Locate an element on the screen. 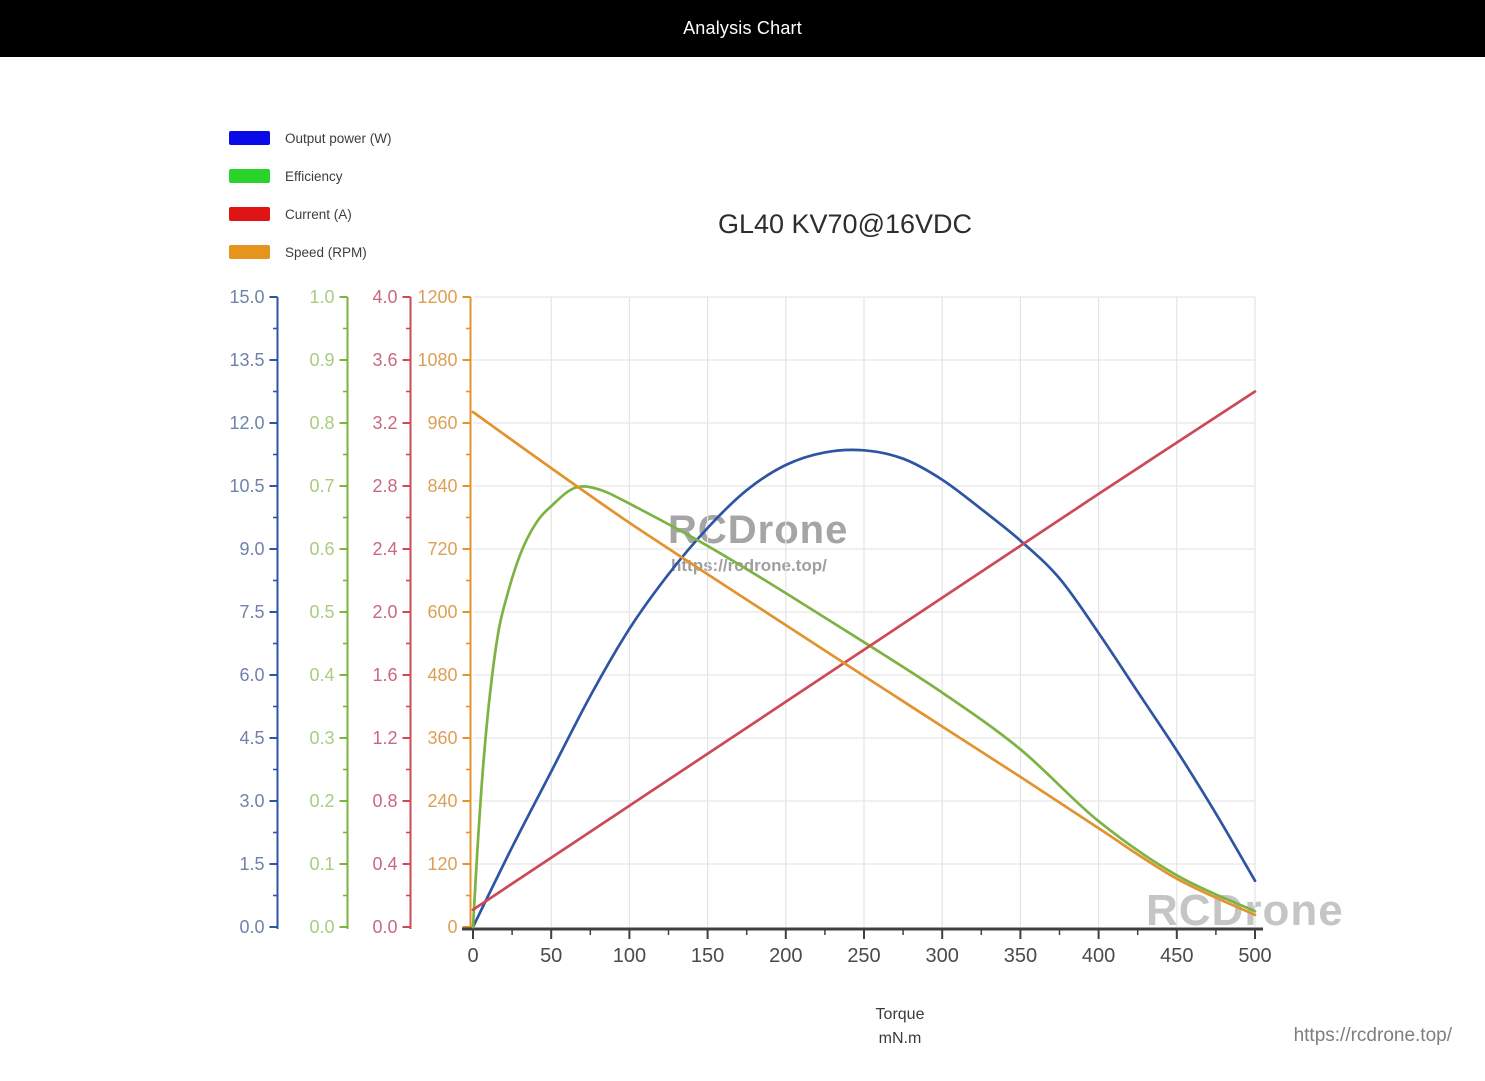 The height and width of the screenshot is (1081, 1485). x-axis-tick-label: 0 is located at coordinates (472, 956).